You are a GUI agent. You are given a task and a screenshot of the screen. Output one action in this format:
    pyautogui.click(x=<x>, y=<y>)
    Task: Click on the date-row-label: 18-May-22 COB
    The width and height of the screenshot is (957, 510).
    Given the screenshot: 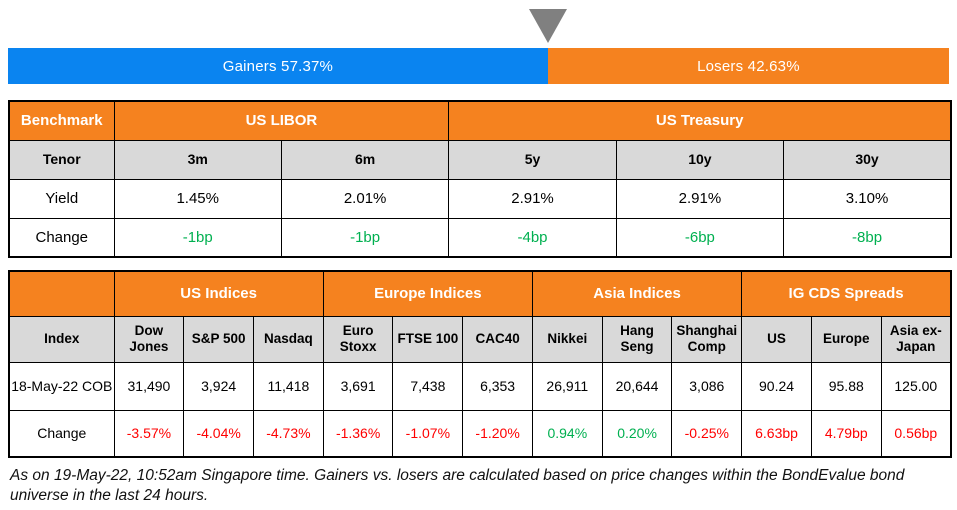 What is the action you would take?
    pyautogui.click(x=61, y=386)
    